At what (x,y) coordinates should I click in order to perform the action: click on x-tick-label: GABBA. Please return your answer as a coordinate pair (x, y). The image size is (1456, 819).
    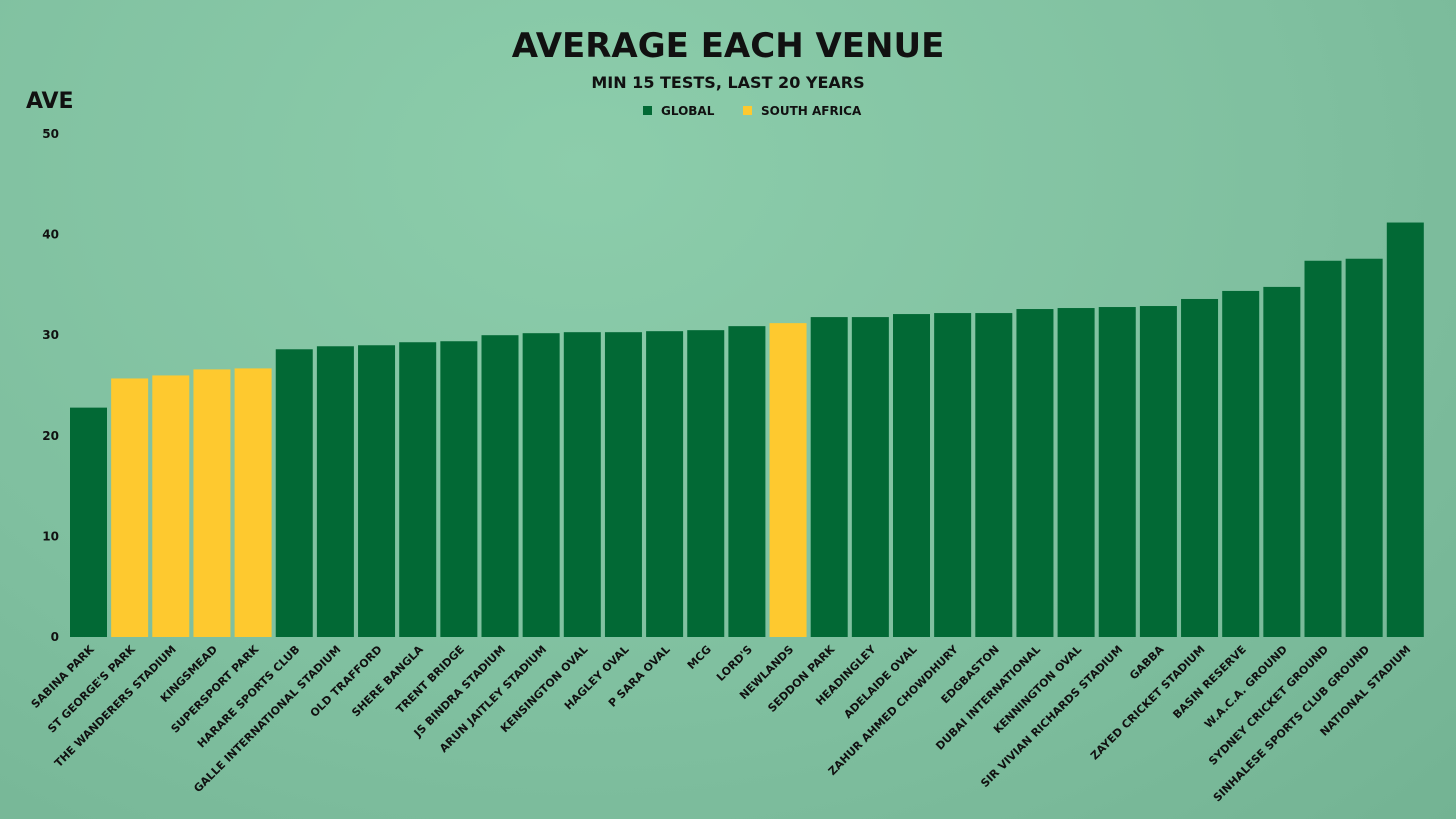
    Looking at the image, I should click on (1147, 663).